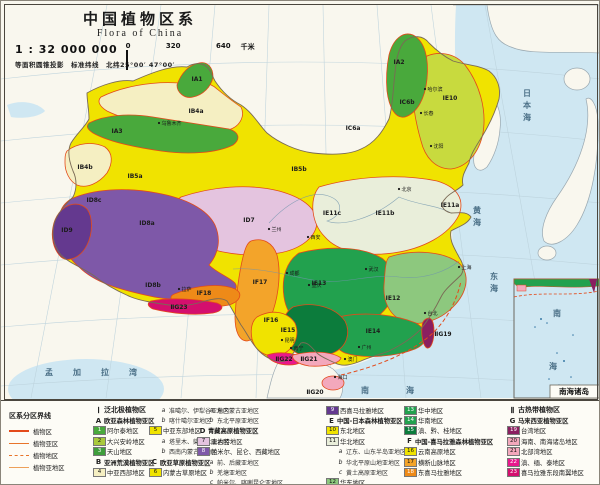 Image resolution: width=600 pixels, height=485 pixels. Describe the element at coordinates (146, 223) in the screenshot. I see `region-code-label: ⅠD8a` at that location.